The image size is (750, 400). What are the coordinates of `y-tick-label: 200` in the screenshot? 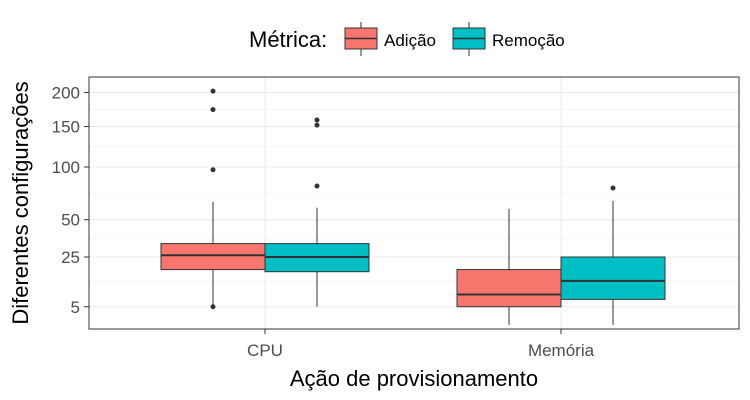 It's located at (66, 92).